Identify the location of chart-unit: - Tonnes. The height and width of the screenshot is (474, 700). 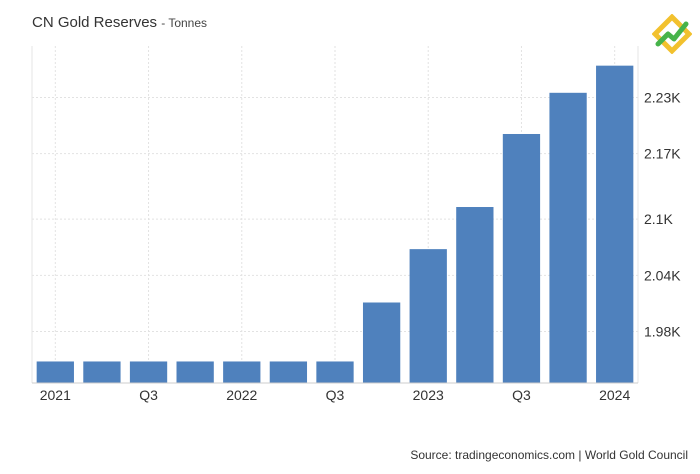
(184, 23).